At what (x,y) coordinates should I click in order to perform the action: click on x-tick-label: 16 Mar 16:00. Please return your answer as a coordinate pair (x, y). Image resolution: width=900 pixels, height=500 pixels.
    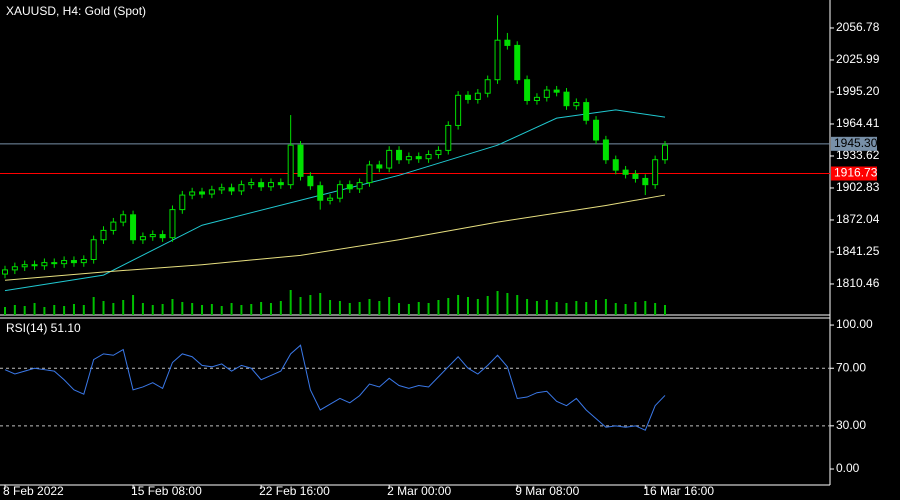
    Looking at the image, I should click on (678, 491).